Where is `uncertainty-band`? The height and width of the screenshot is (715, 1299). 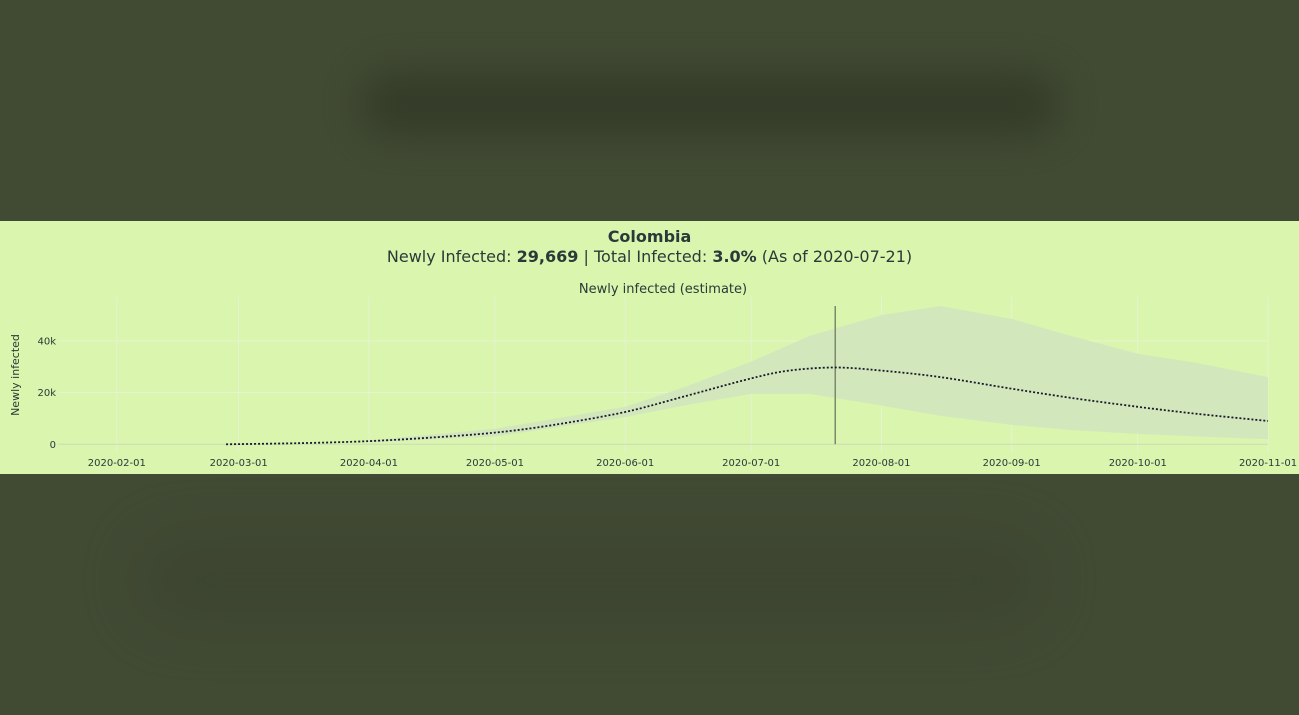
uncertainty-band is located at coordinates (818, 374).